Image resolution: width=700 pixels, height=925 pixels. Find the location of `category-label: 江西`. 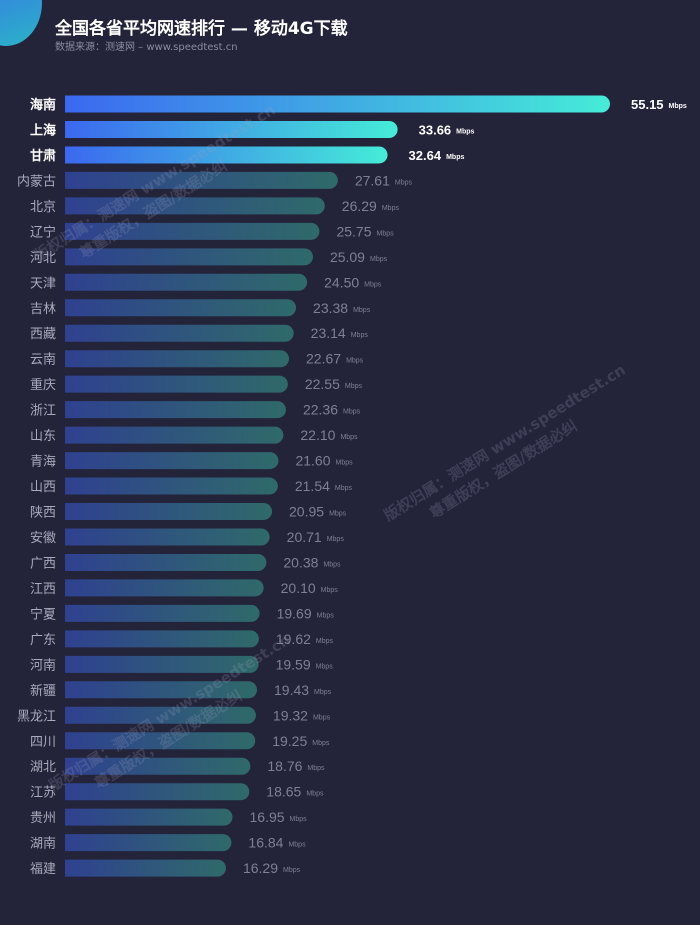

category-label: 江西 is located at coordinates (43, 589).